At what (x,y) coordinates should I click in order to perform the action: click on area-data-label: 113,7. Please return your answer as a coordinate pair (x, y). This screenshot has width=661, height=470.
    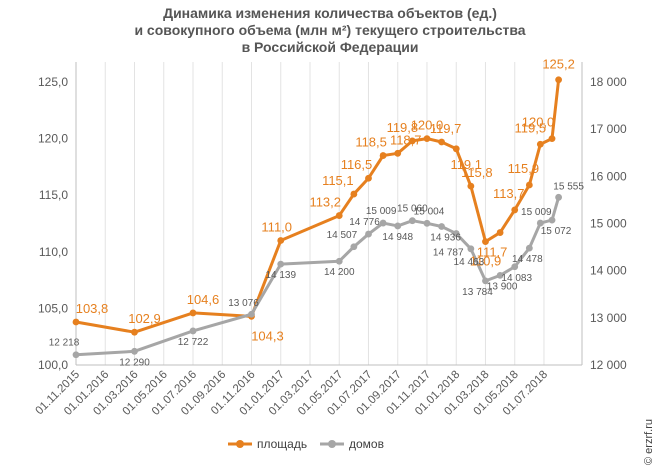
    Looking at the image, I should click on (509, 193).